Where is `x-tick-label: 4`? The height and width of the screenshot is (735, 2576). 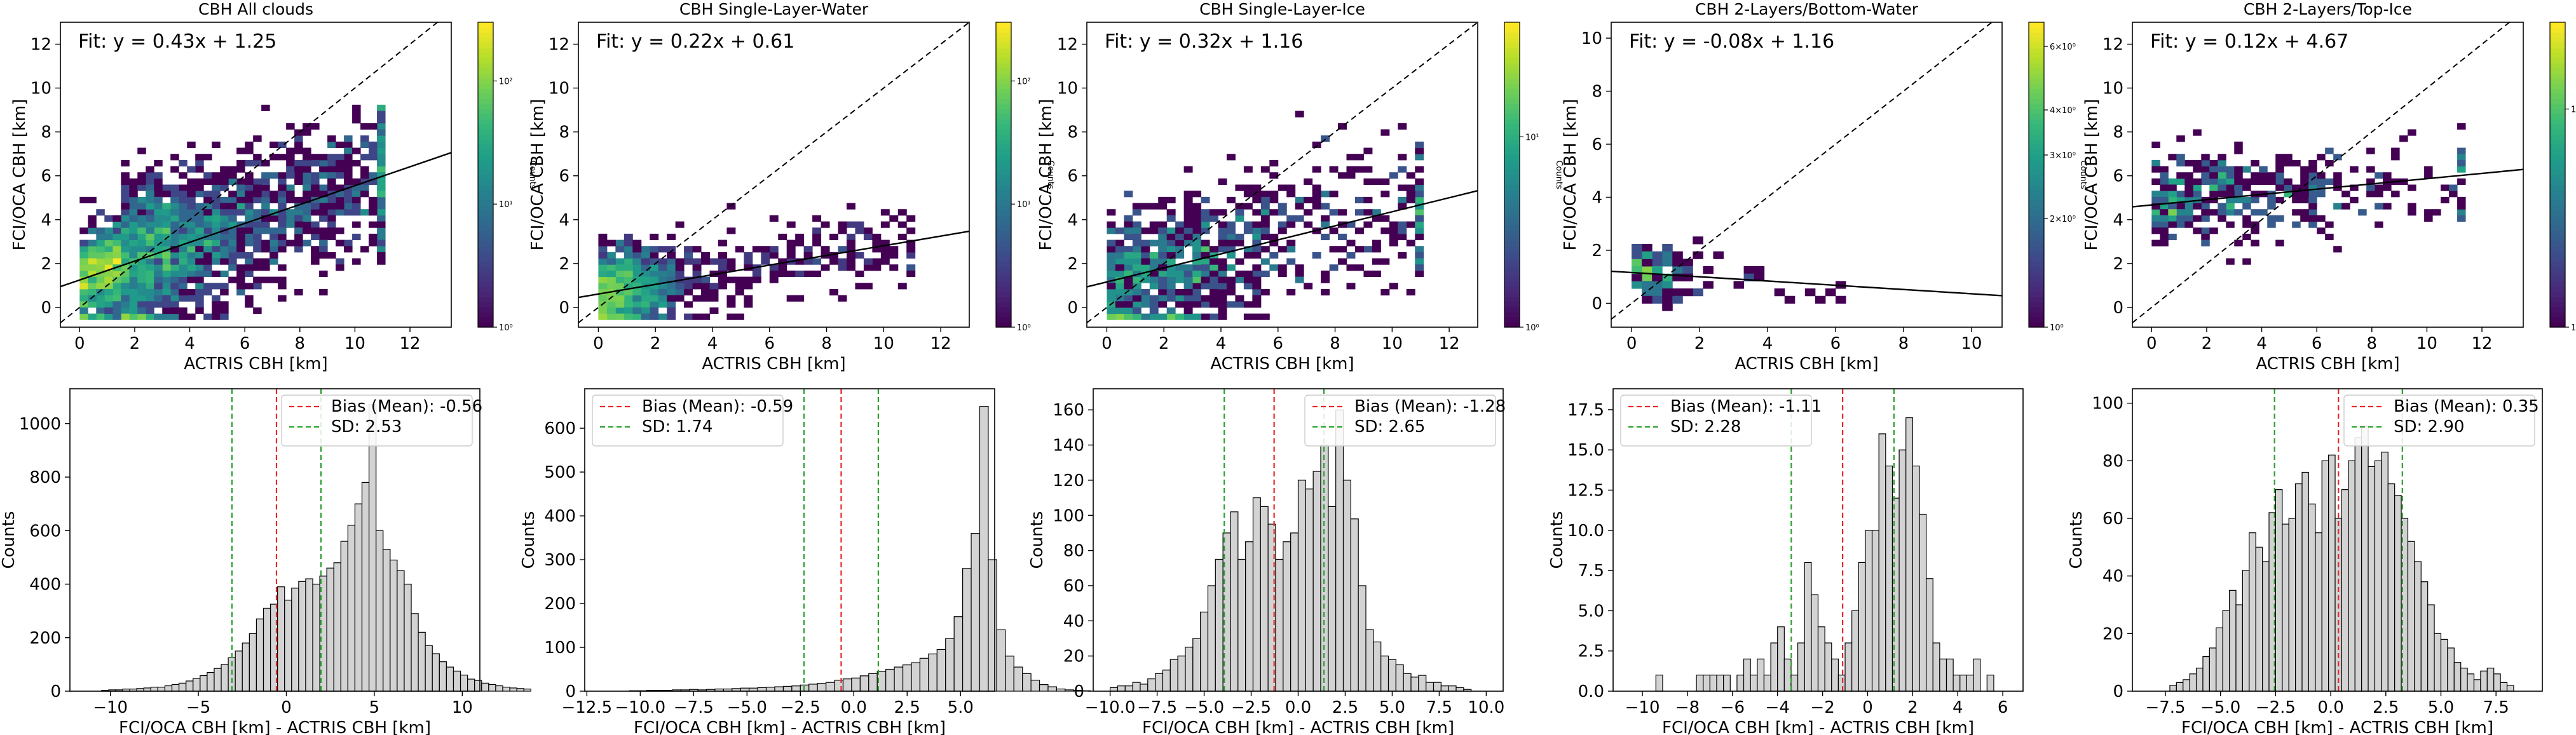 x-tick-label: 4 is located at coordinates (712, 343).